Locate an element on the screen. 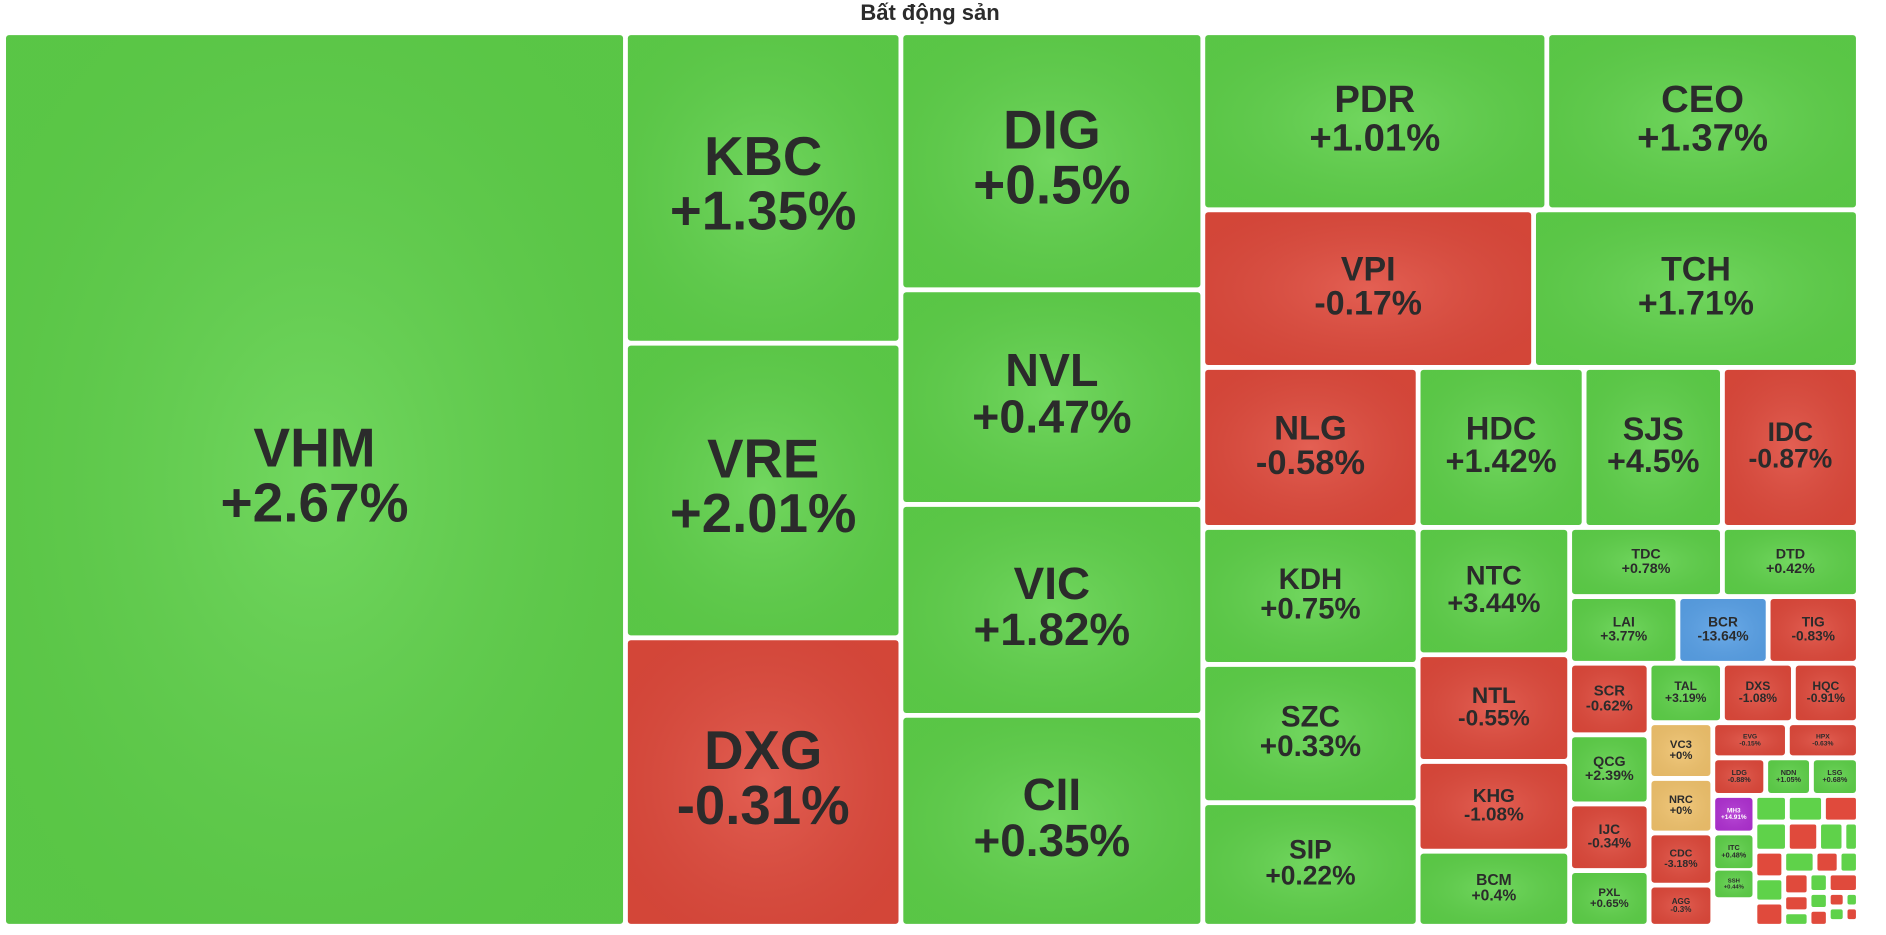  tile-label: +1.82% is located at coordinates (1052, 629).